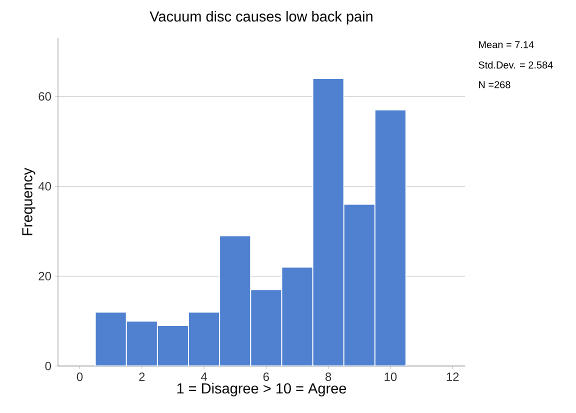 Image resolution: width=576 pixels, height=413 pixels. I want to click on y-axis-title: Frequency, so click(29, 202).